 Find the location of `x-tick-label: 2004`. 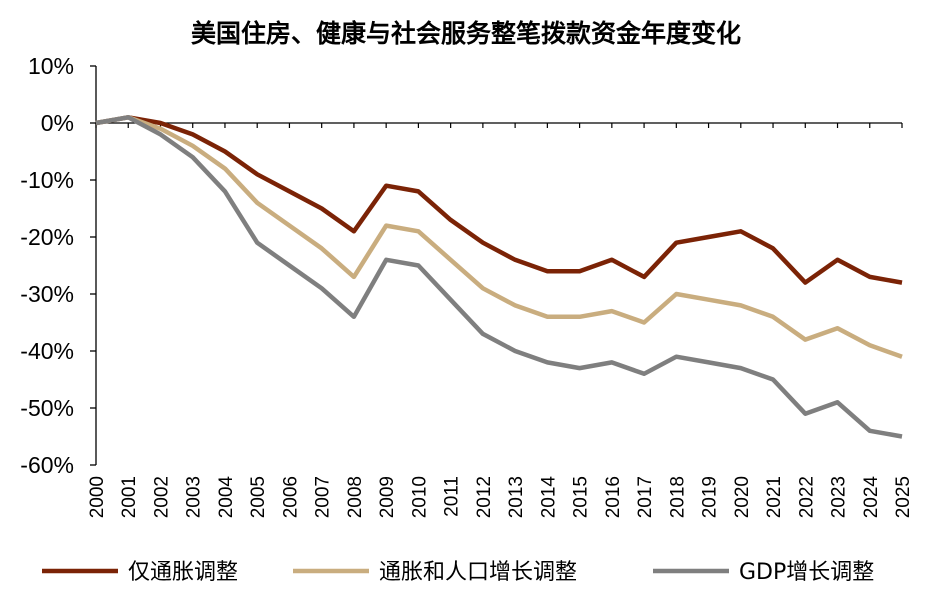

x-tick-label: 2004 is located at coordinates (226, 497).